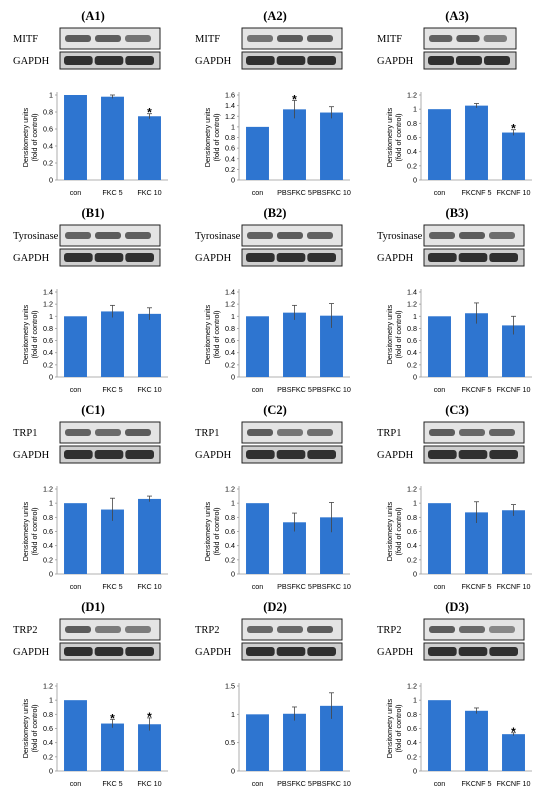 This screenshot has width=550, height=790. I want to click on x-category-label: FKCNF 5, so click(477, 586).